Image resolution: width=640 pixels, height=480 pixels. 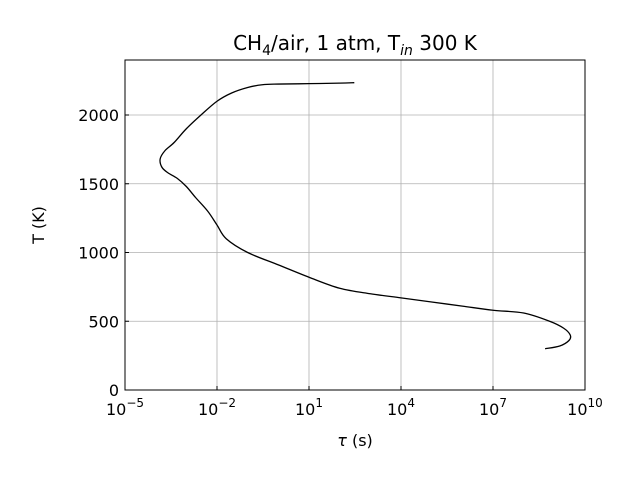 What do you see at coordinates (309, 407) in the screenshot?
I see `x-tick-label: 10¹` at bounding box center [309, 407].